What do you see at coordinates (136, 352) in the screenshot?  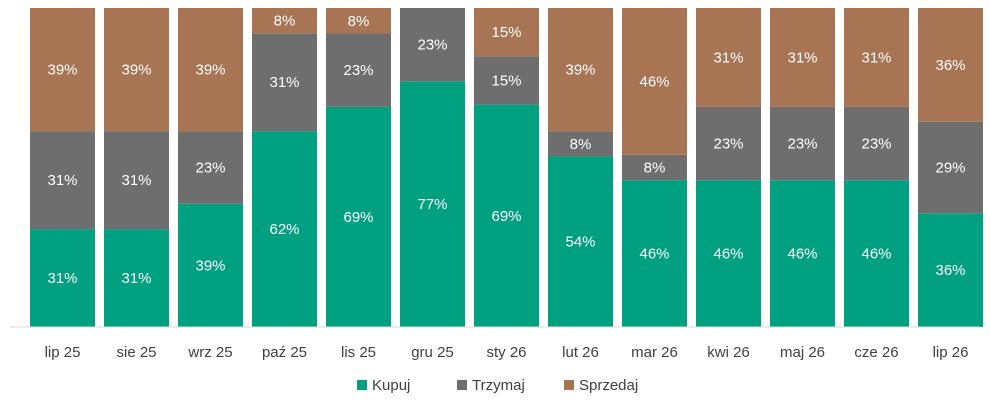 I see `x-tick-label-1: sie 25` at bounding box center [136, 352].